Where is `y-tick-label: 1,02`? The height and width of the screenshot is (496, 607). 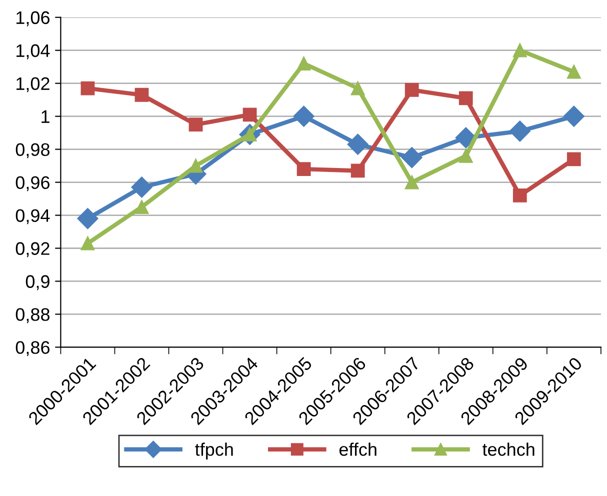
y-tick-label: 1,02 is located at coordinates (33, 84).